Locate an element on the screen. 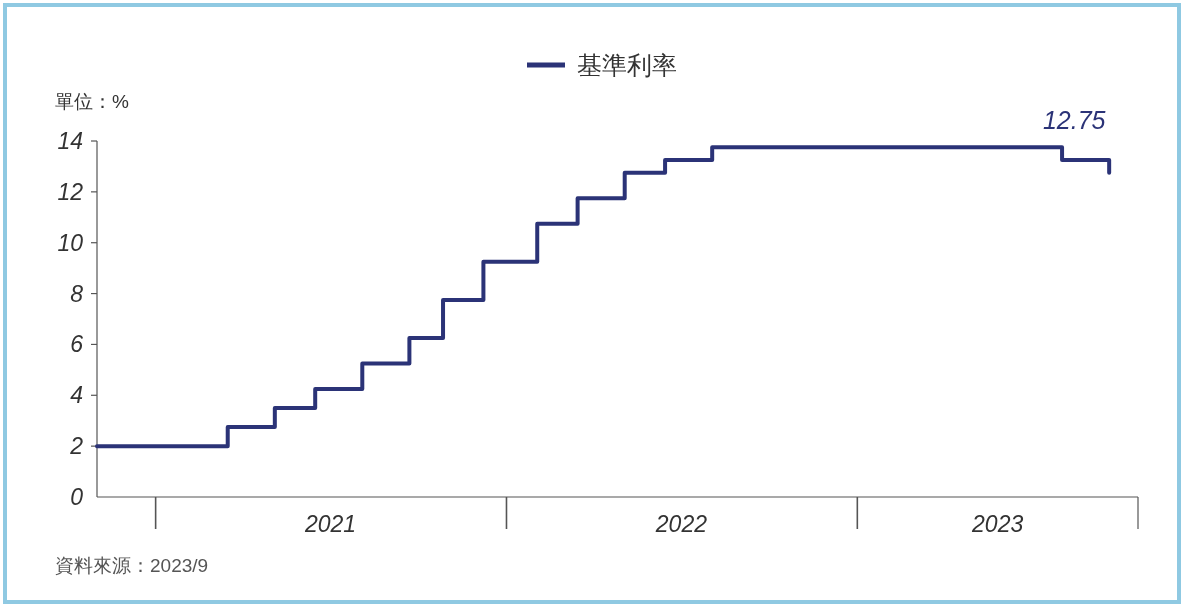 This screenshot has width=1184, height=607. y-tick-label: 8 is located at coordinates (77, 293).